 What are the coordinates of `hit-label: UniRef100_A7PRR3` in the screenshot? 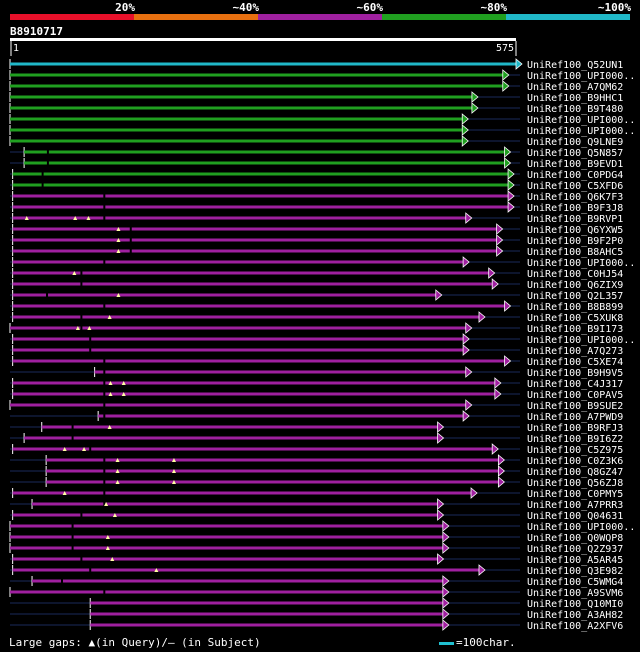 It's located at (575, 505).